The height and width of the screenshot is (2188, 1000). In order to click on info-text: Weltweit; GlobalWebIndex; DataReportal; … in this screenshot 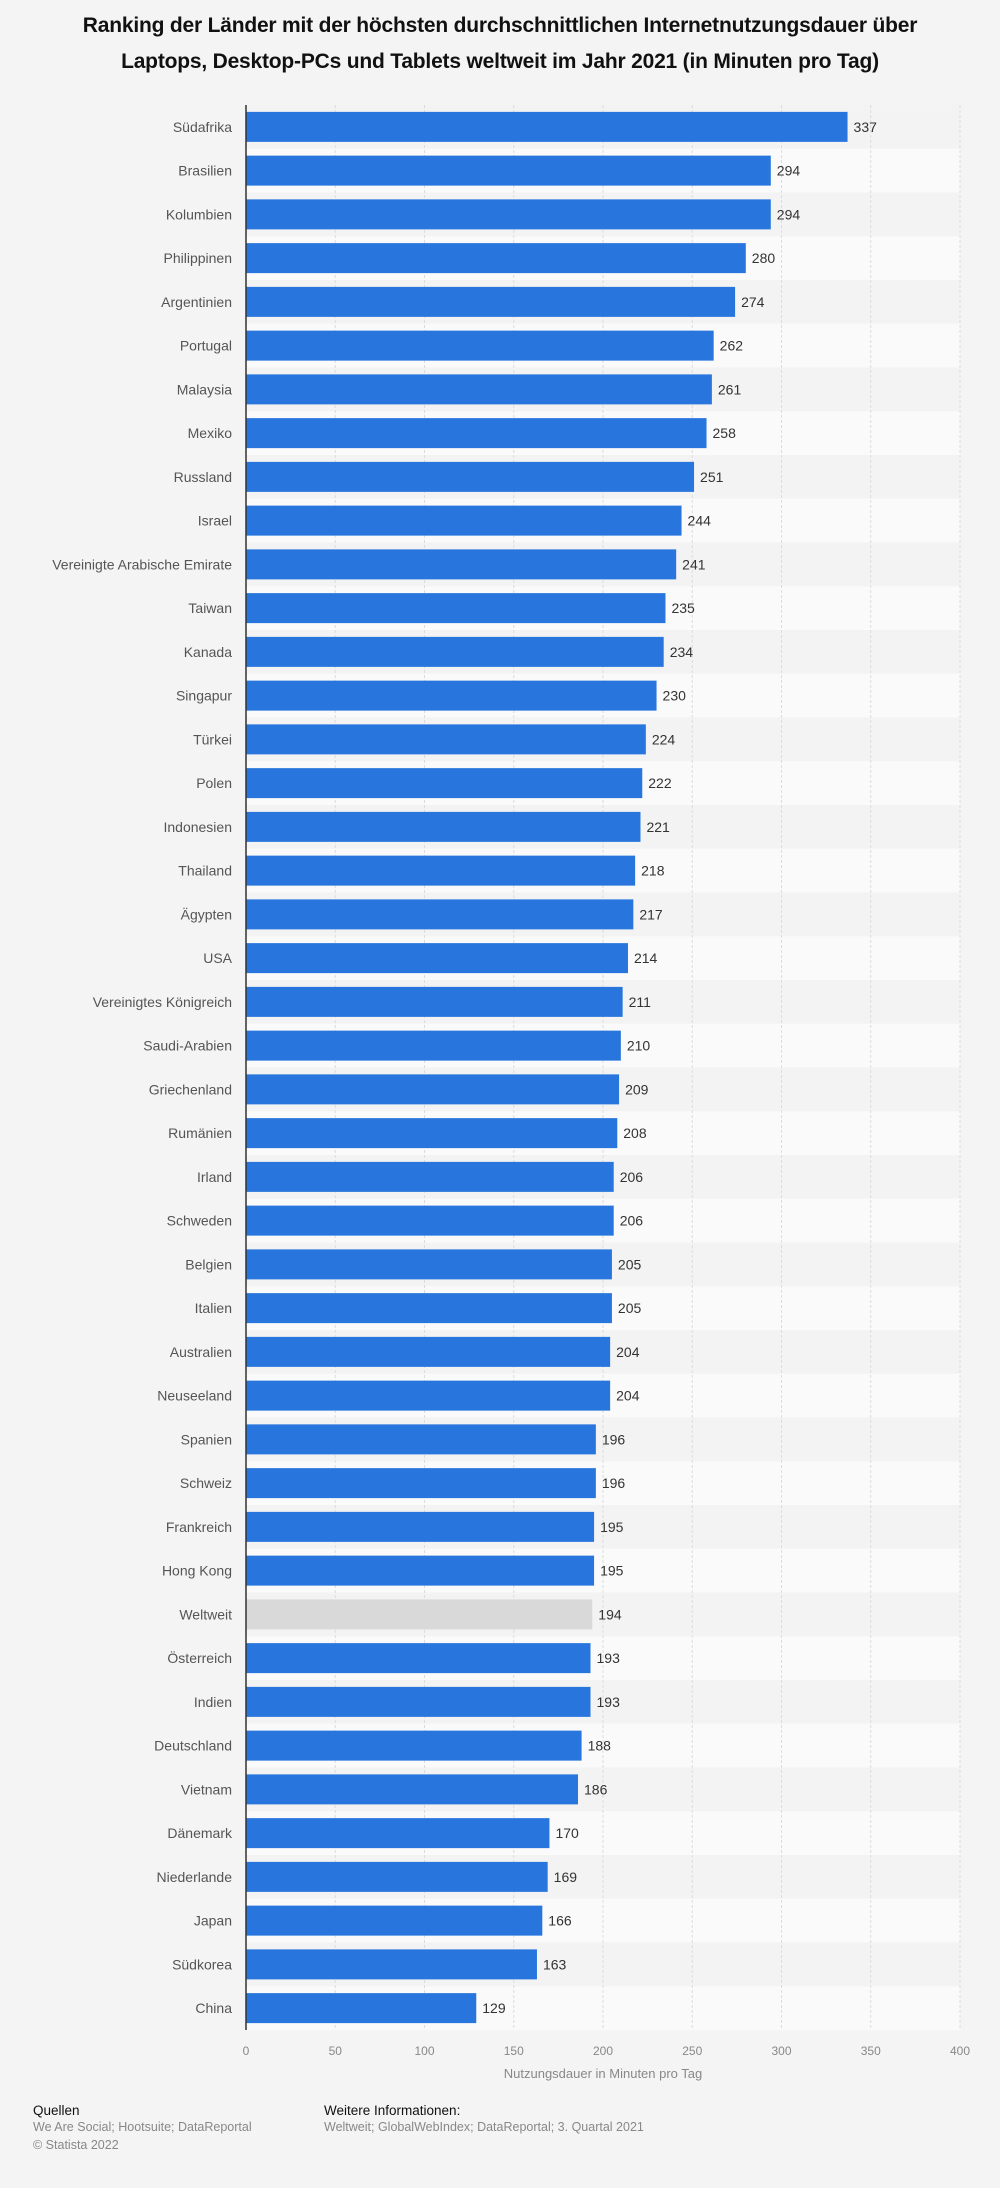, I will do `click(484, 2127)`.